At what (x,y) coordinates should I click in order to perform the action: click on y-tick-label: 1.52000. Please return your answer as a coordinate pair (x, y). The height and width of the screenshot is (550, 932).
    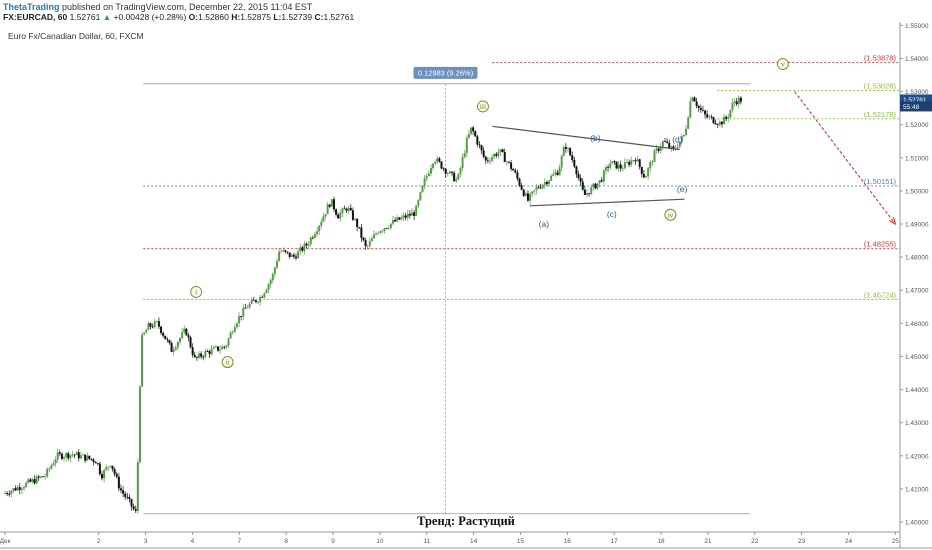
    Looking at the image, I should click on (917, 125).